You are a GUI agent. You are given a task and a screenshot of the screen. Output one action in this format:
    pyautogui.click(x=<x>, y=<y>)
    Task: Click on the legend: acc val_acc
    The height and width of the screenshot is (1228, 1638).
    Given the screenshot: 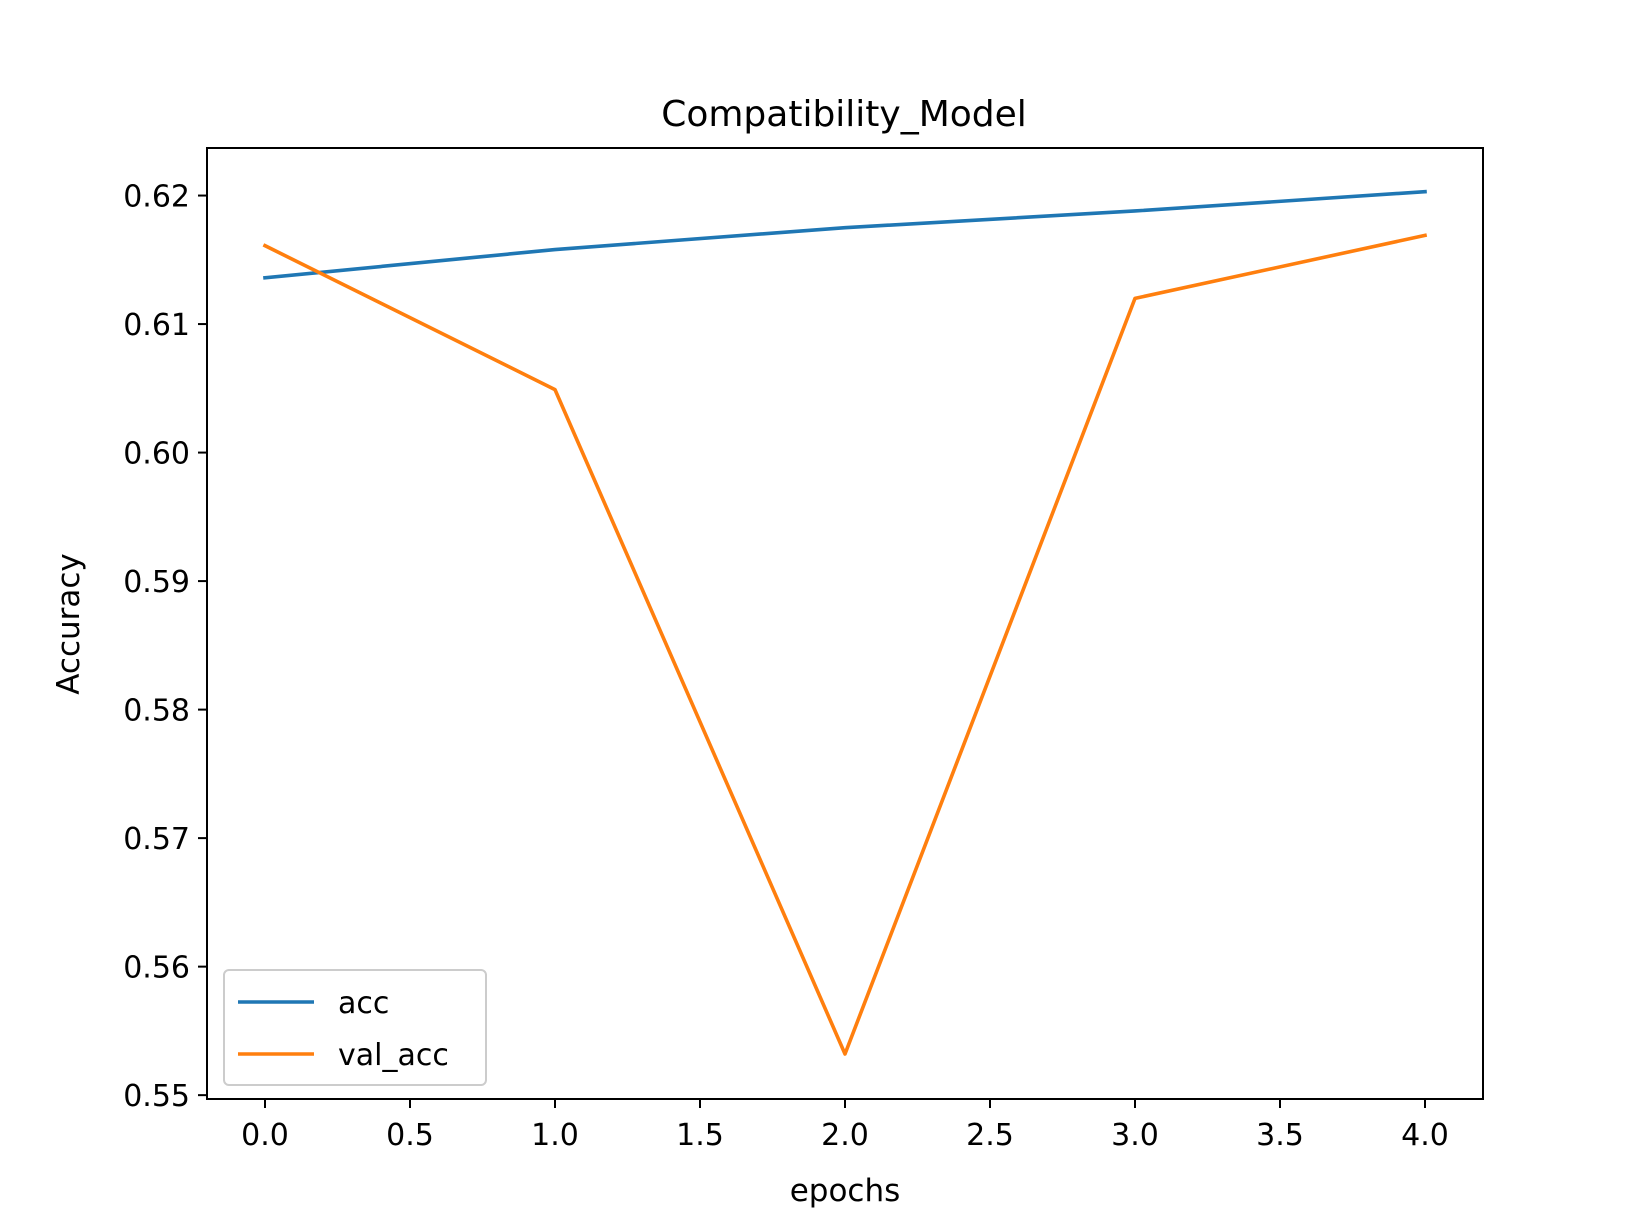 What is the action you would take?
    pyautogui.click(x=355, y=1027)
    